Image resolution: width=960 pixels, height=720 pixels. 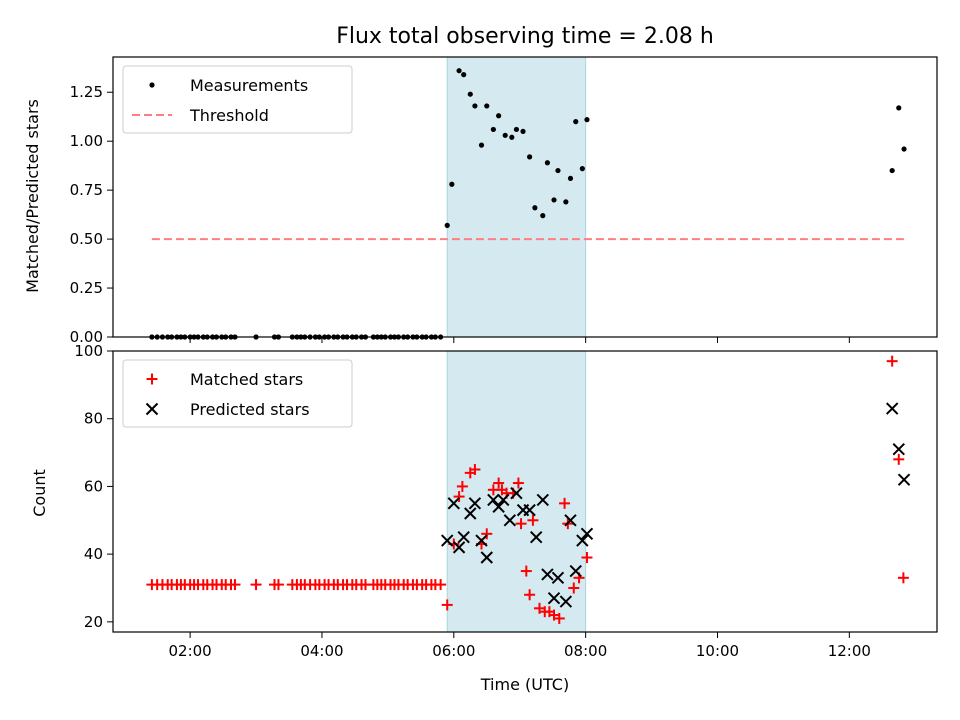 I want to click on legend-item: Threshold, so click(x=200, y=115).